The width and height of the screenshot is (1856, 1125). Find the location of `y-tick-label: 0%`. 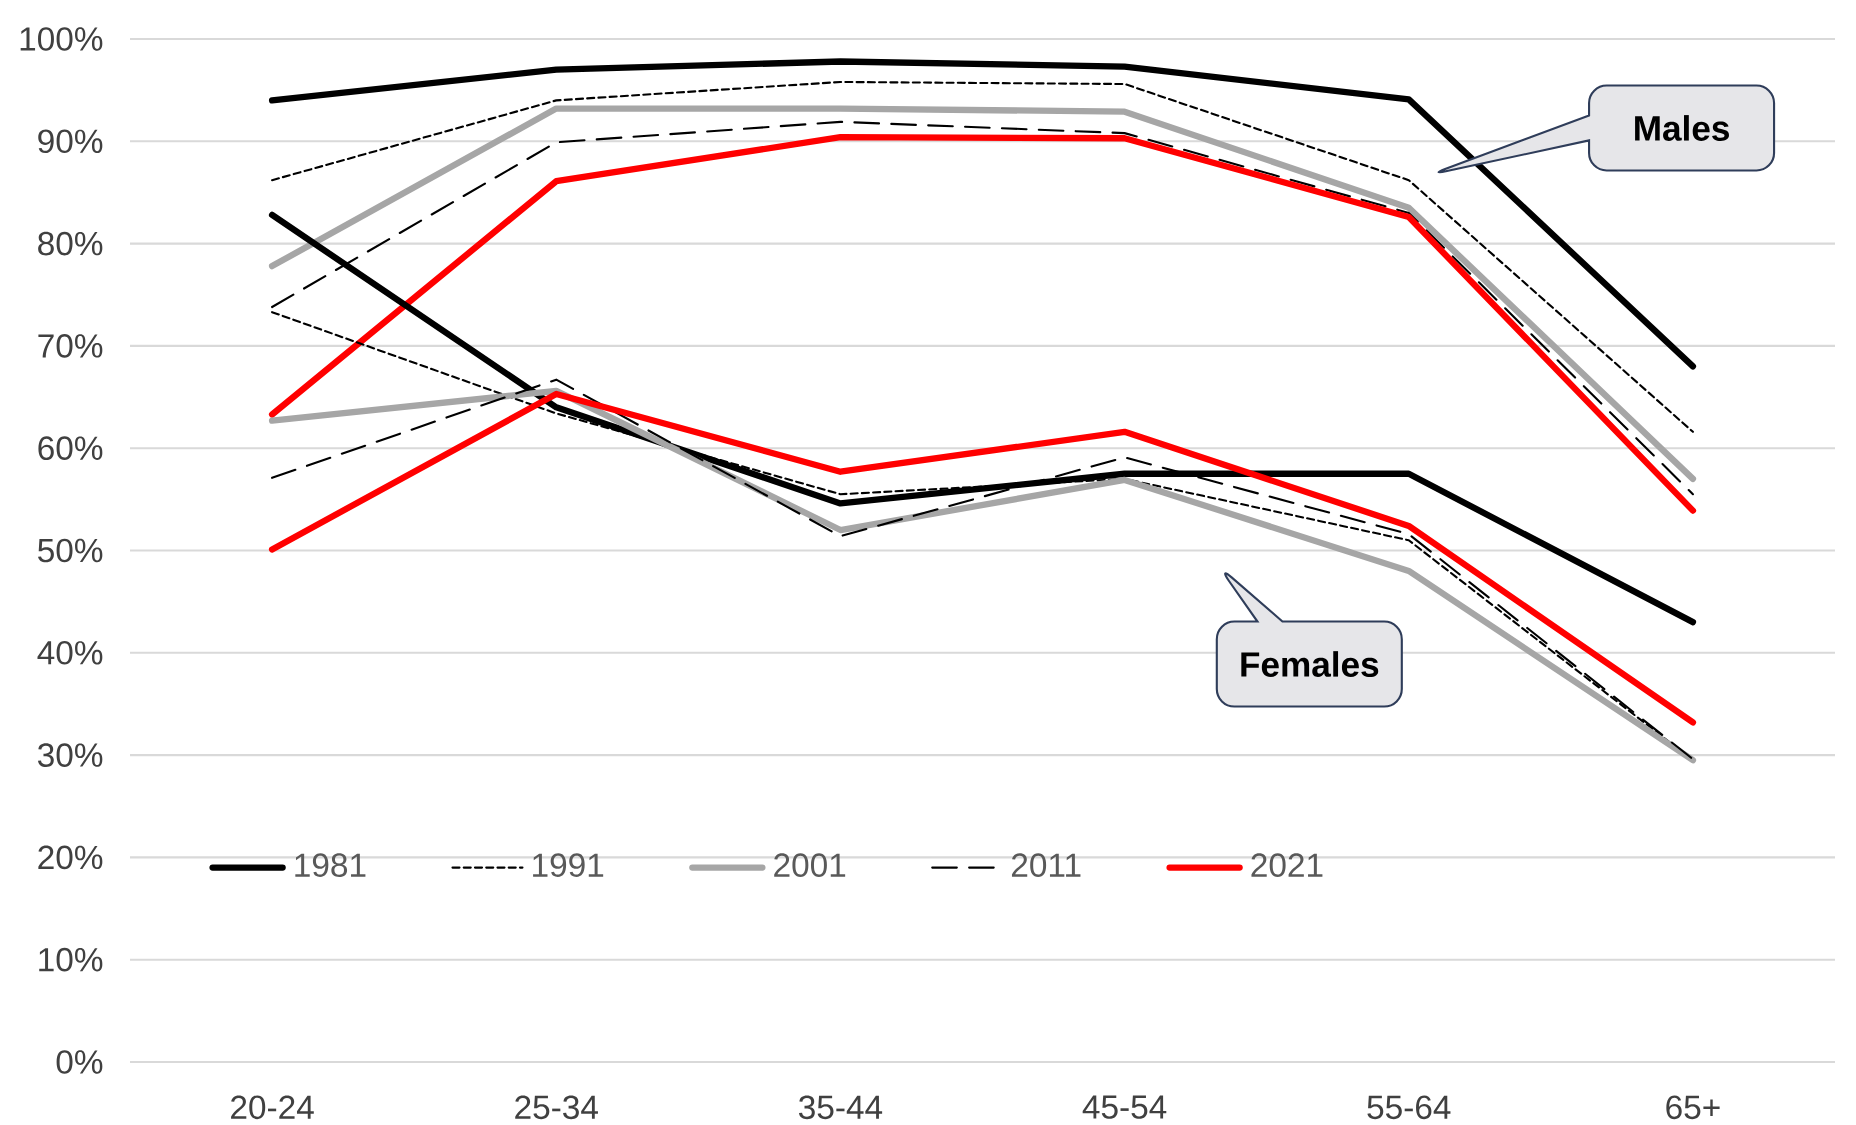

y-tick-label: 0% is located at coordinates (79, 1062).